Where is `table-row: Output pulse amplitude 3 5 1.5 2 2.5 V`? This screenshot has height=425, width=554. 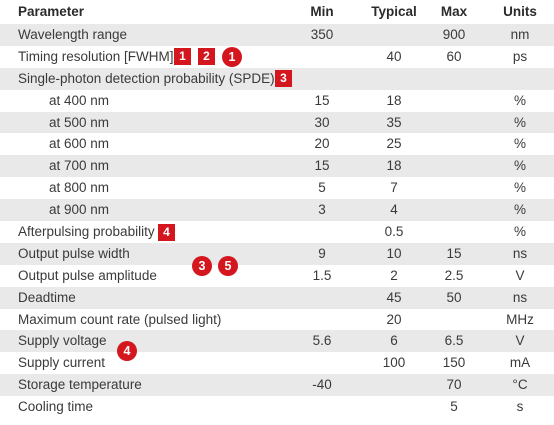 table-row: Output pulse amplitude 3 5 1.5 2 2.5 V is located at coordinates (277, 271).